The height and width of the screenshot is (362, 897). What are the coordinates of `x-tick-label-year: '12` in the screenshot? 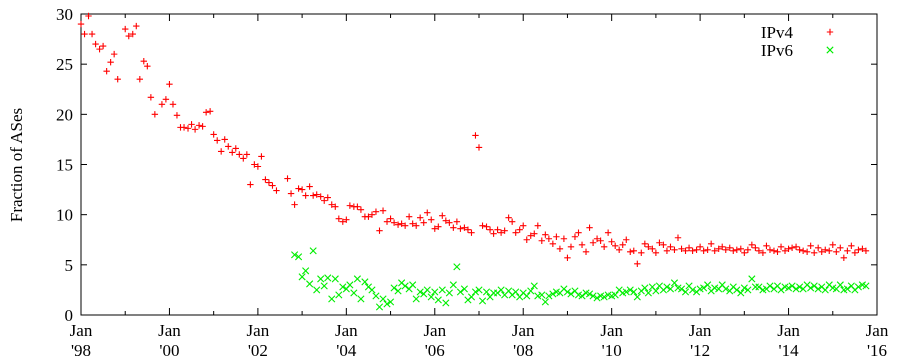 It's located at (700, 350).